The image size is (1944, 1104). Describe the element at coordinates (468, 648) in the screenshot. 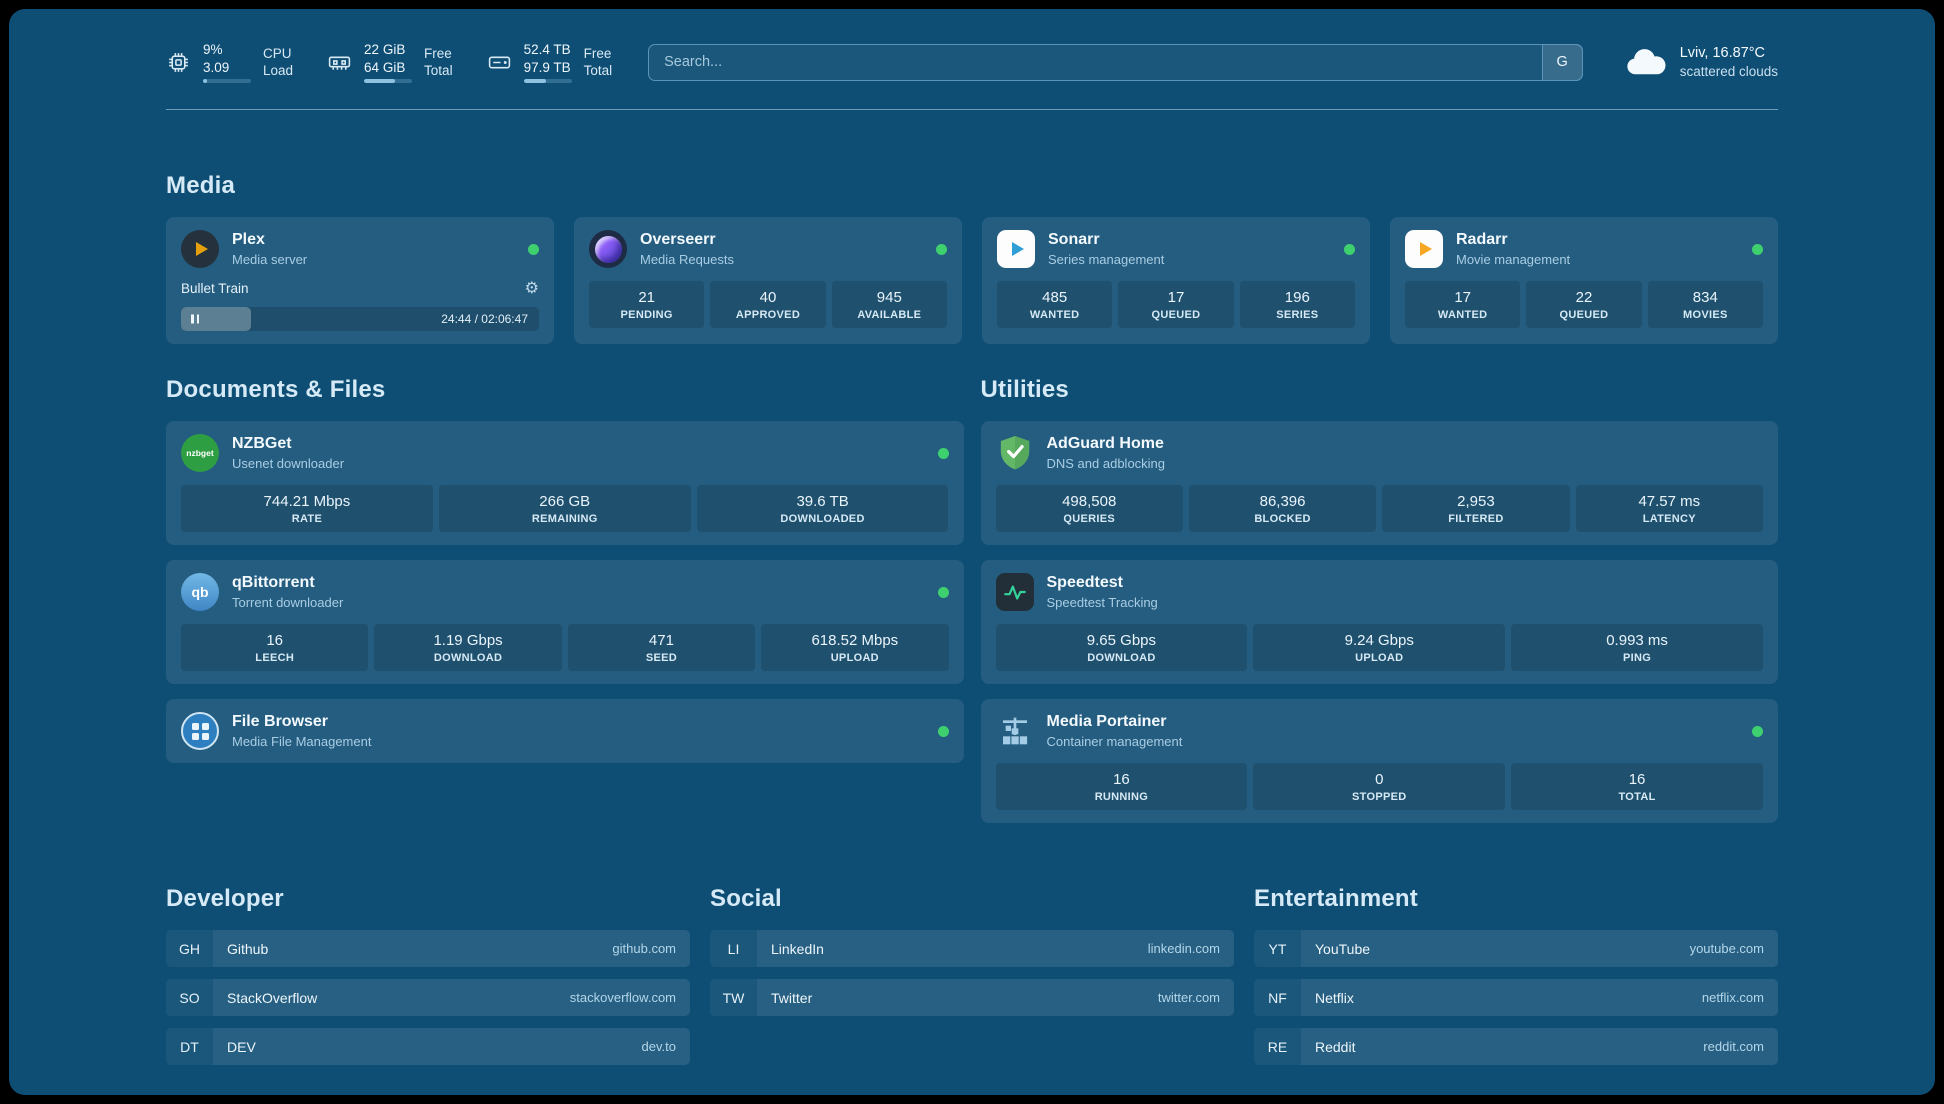

I see `stat-download: 1.19 Gbps DOWNLOAD` at that location.